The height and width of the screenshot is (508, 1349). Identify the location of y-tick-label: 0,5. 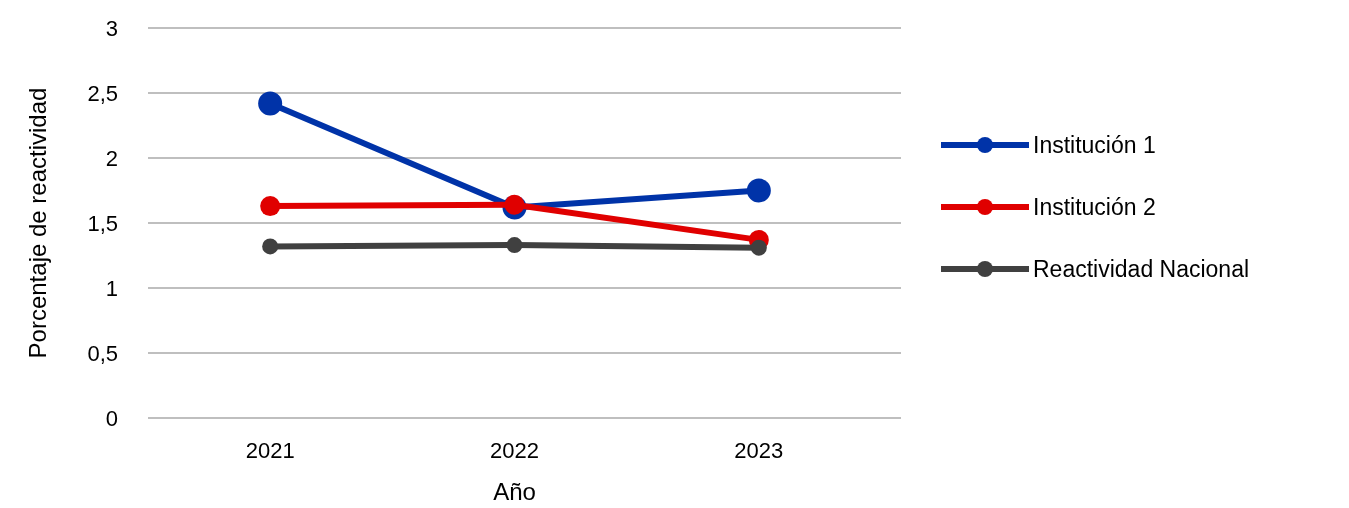
(102, 353).